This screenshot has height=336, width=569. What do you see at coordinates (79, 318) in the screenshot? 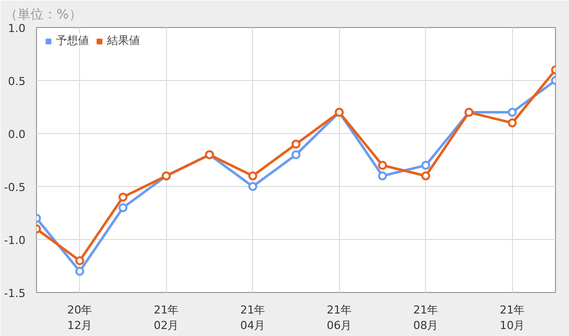
I see `x-tick-label: 20年 12月` at bounding box center [79, 318].